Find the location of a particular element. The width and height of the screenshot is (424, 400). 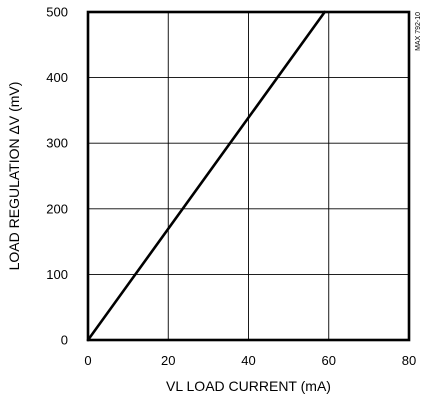

x-tick-label: 40 is located at coordinates (248, 360).